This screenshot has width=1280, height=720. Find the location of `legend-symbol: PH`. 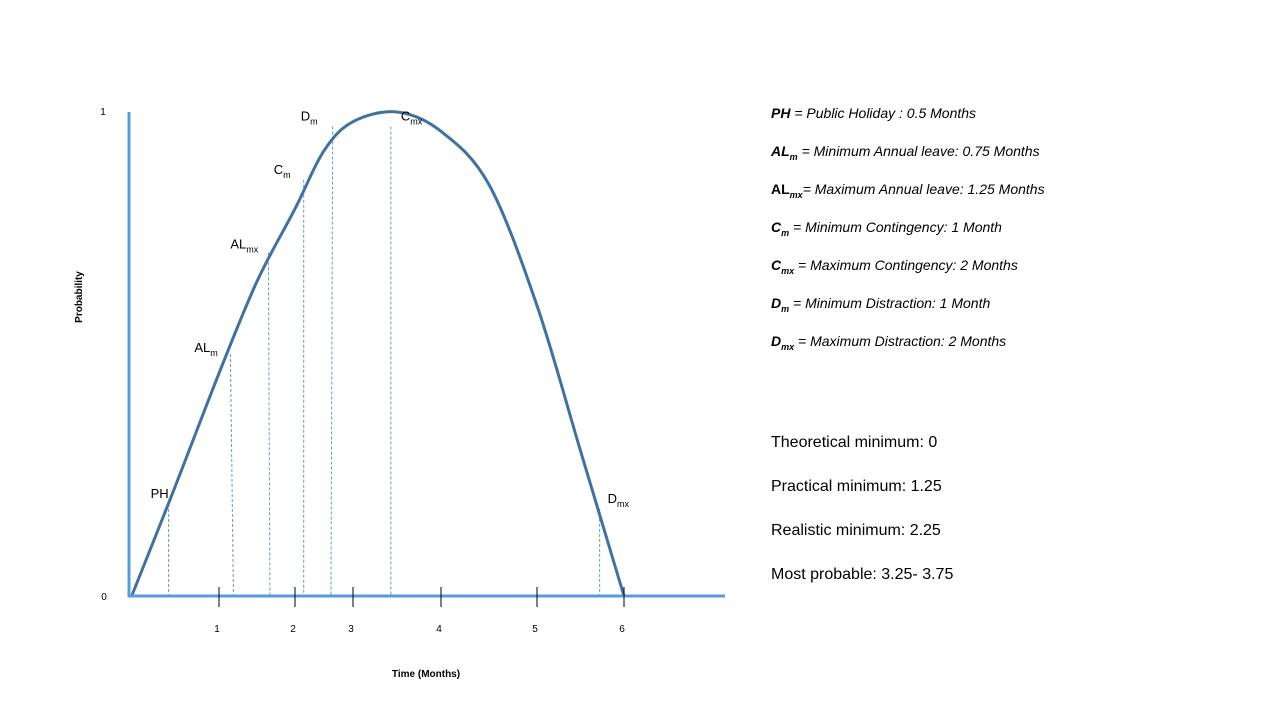

legend-symbol: PH is located at coordinates (781, 113).